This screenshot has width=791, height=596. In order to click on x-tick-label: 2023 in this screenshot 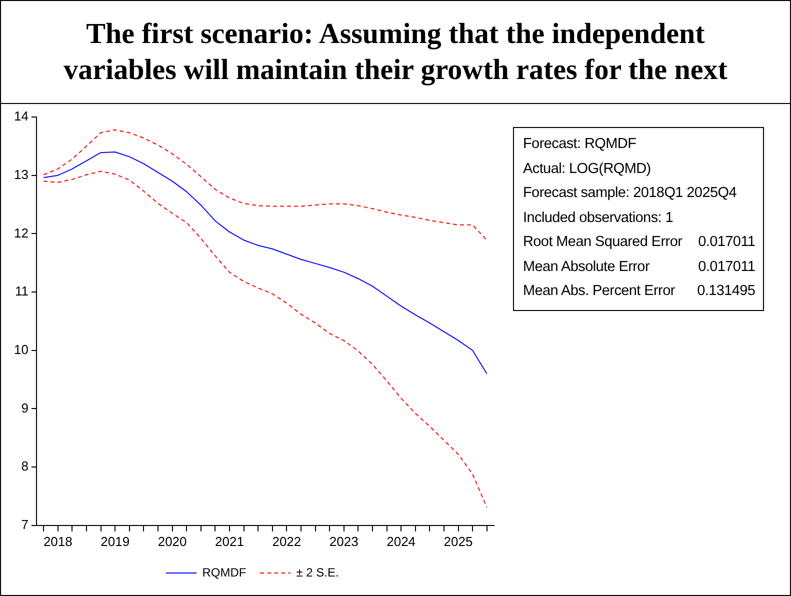, I will do `click(343, 541)`.